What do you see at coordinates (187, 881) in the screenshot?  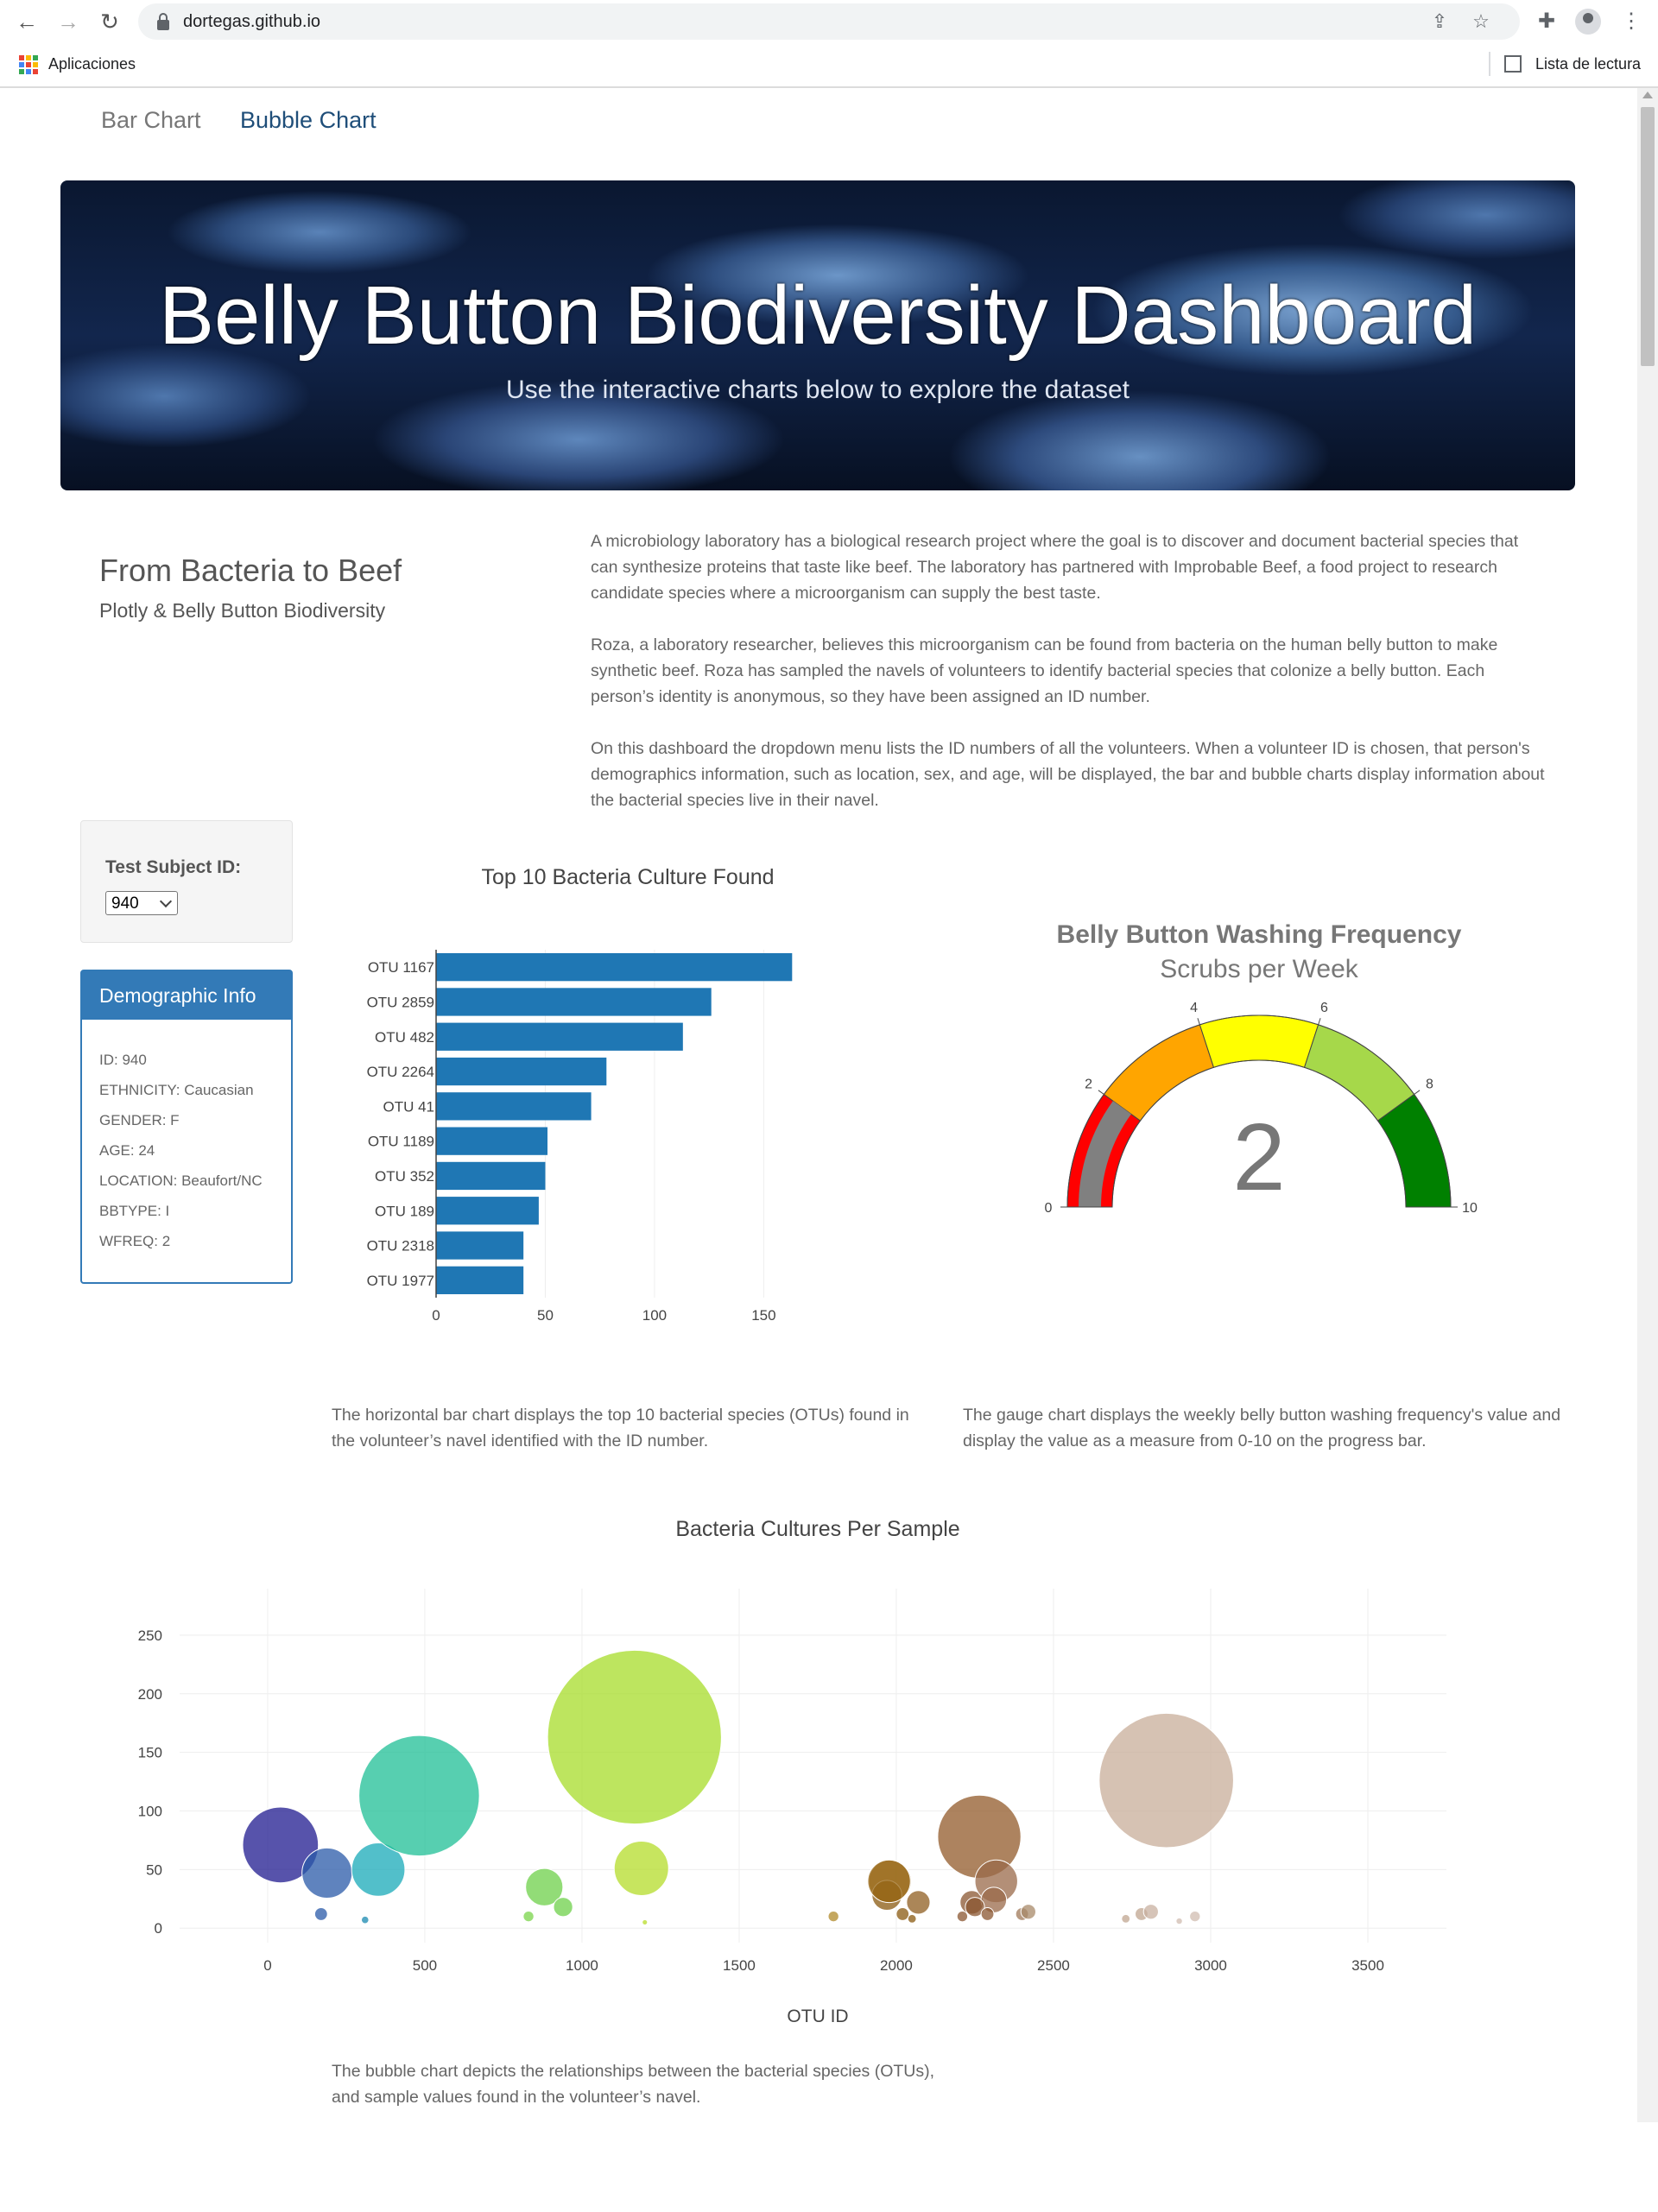 I see `subject-panel: Test Subject ID: 940` at bounding box center [187, 881].